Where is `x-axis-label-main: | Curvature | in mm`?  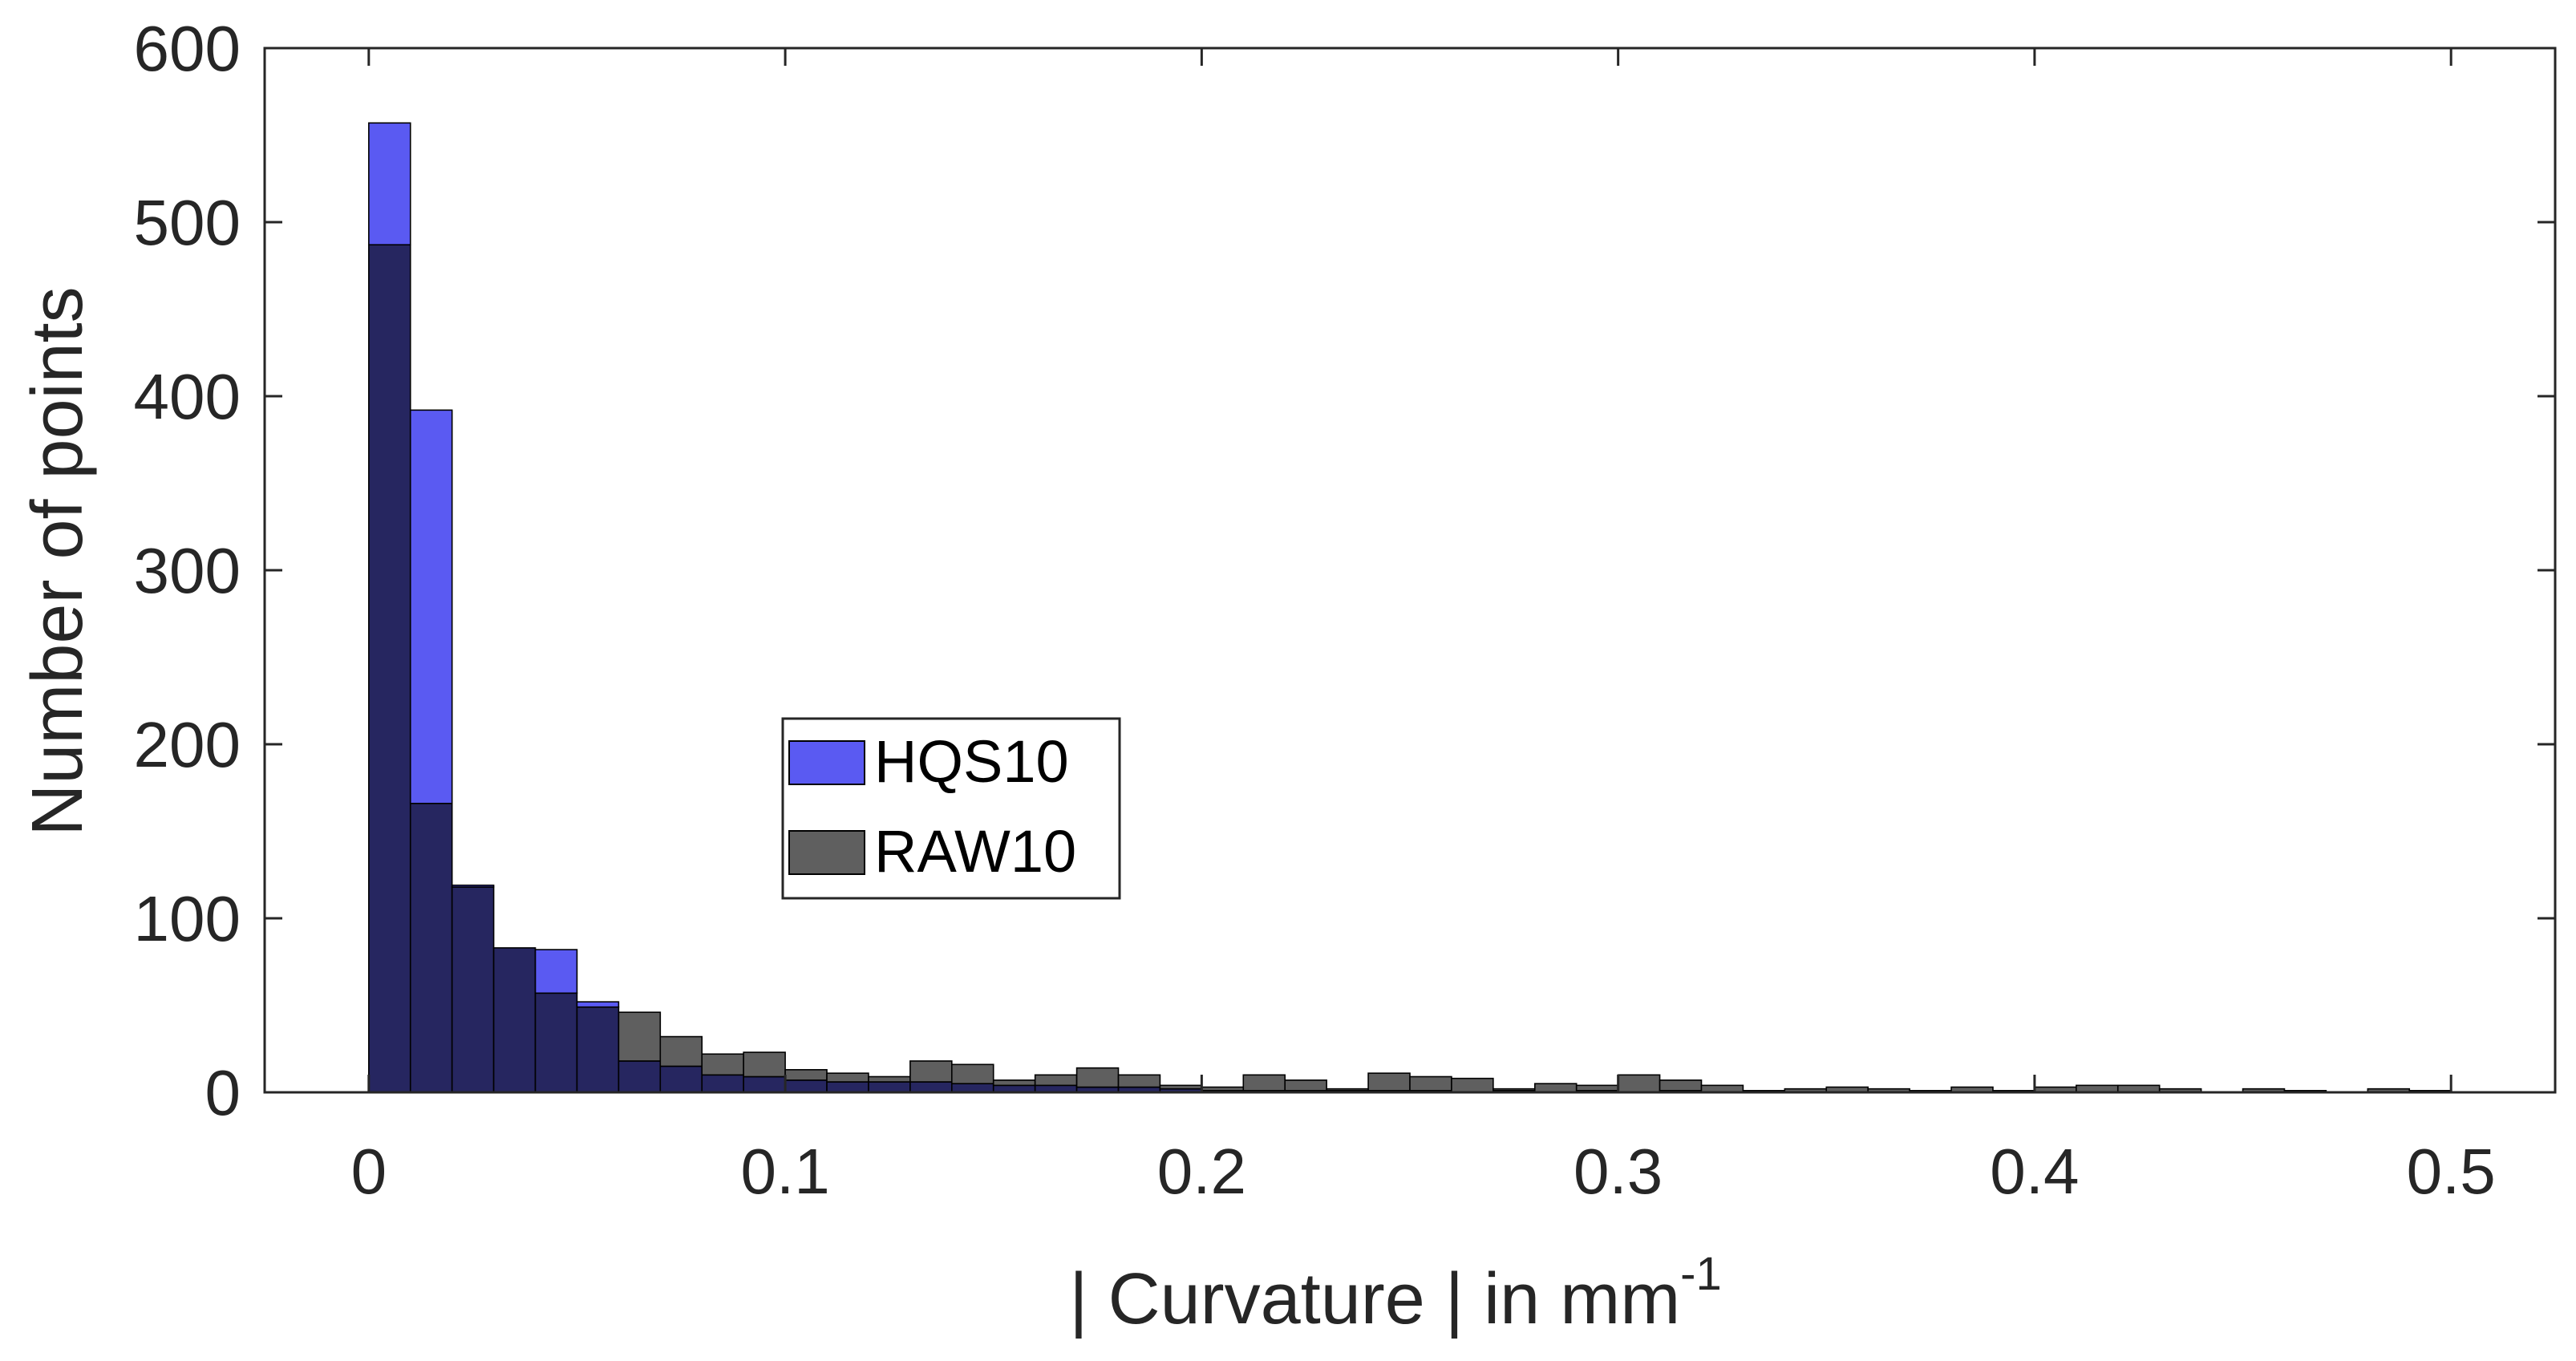
x-axis-label-main: | Curvature | in mm is located at coordinates (1374, 1299).